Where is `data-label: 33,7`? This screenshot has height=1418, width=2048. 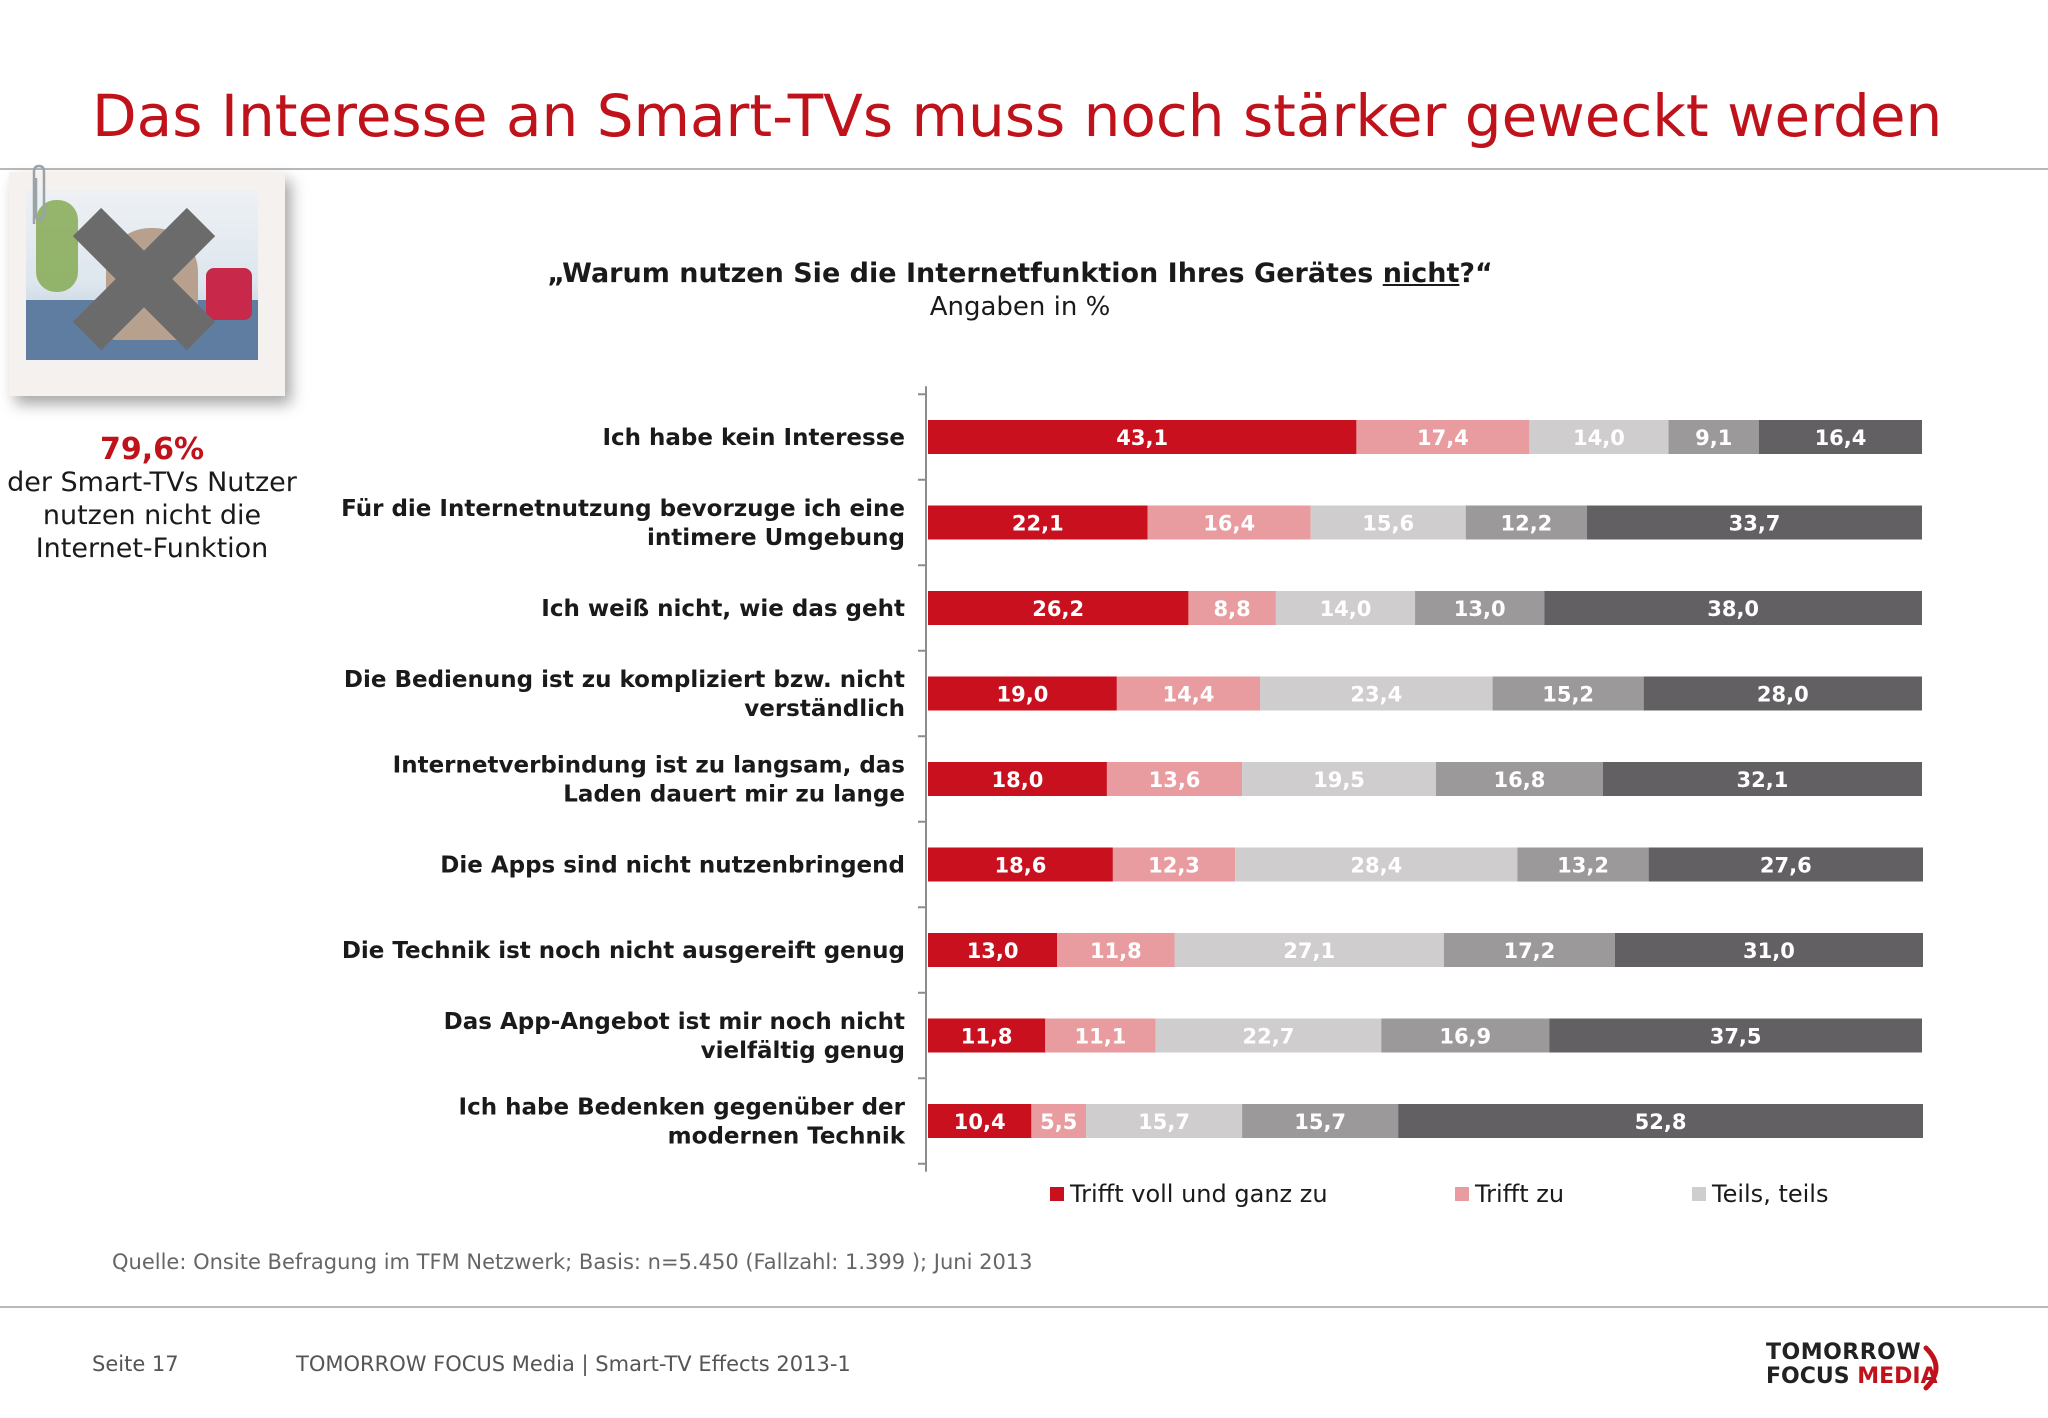 data-label: 33,7 is located at coordinates (1755, 524).